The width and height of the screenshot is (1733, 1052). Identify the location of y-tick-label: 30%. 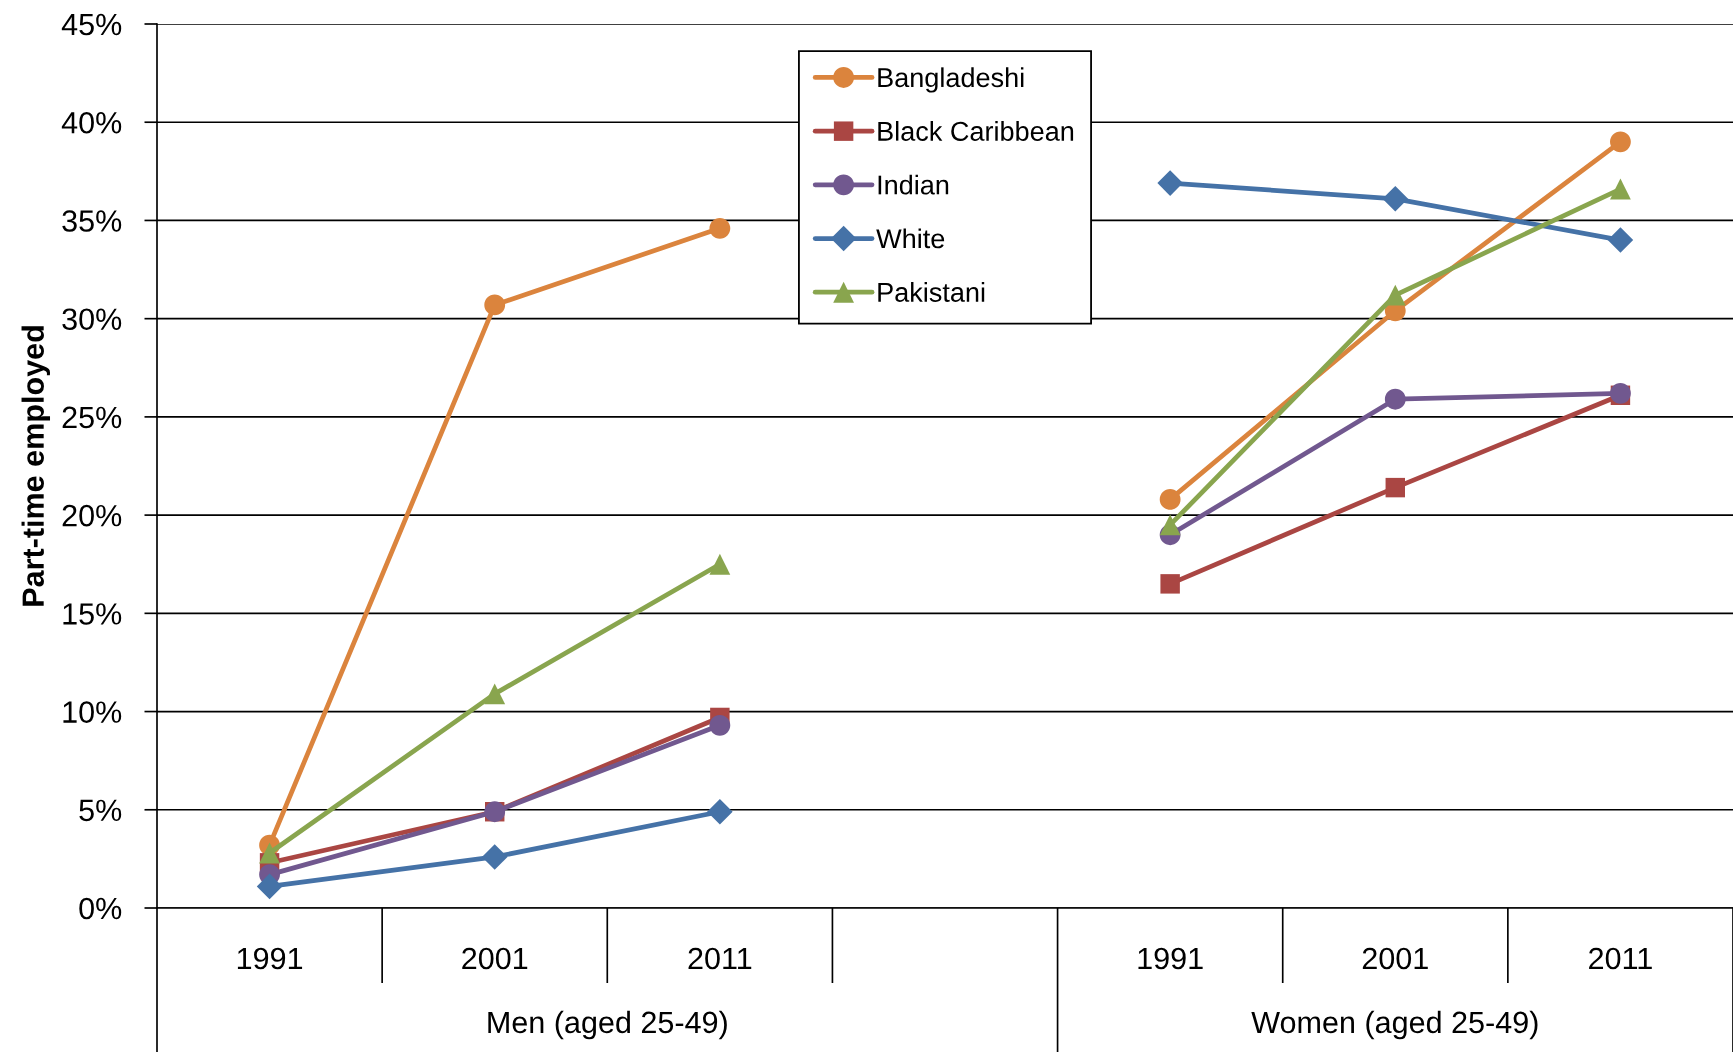
(92, 319).